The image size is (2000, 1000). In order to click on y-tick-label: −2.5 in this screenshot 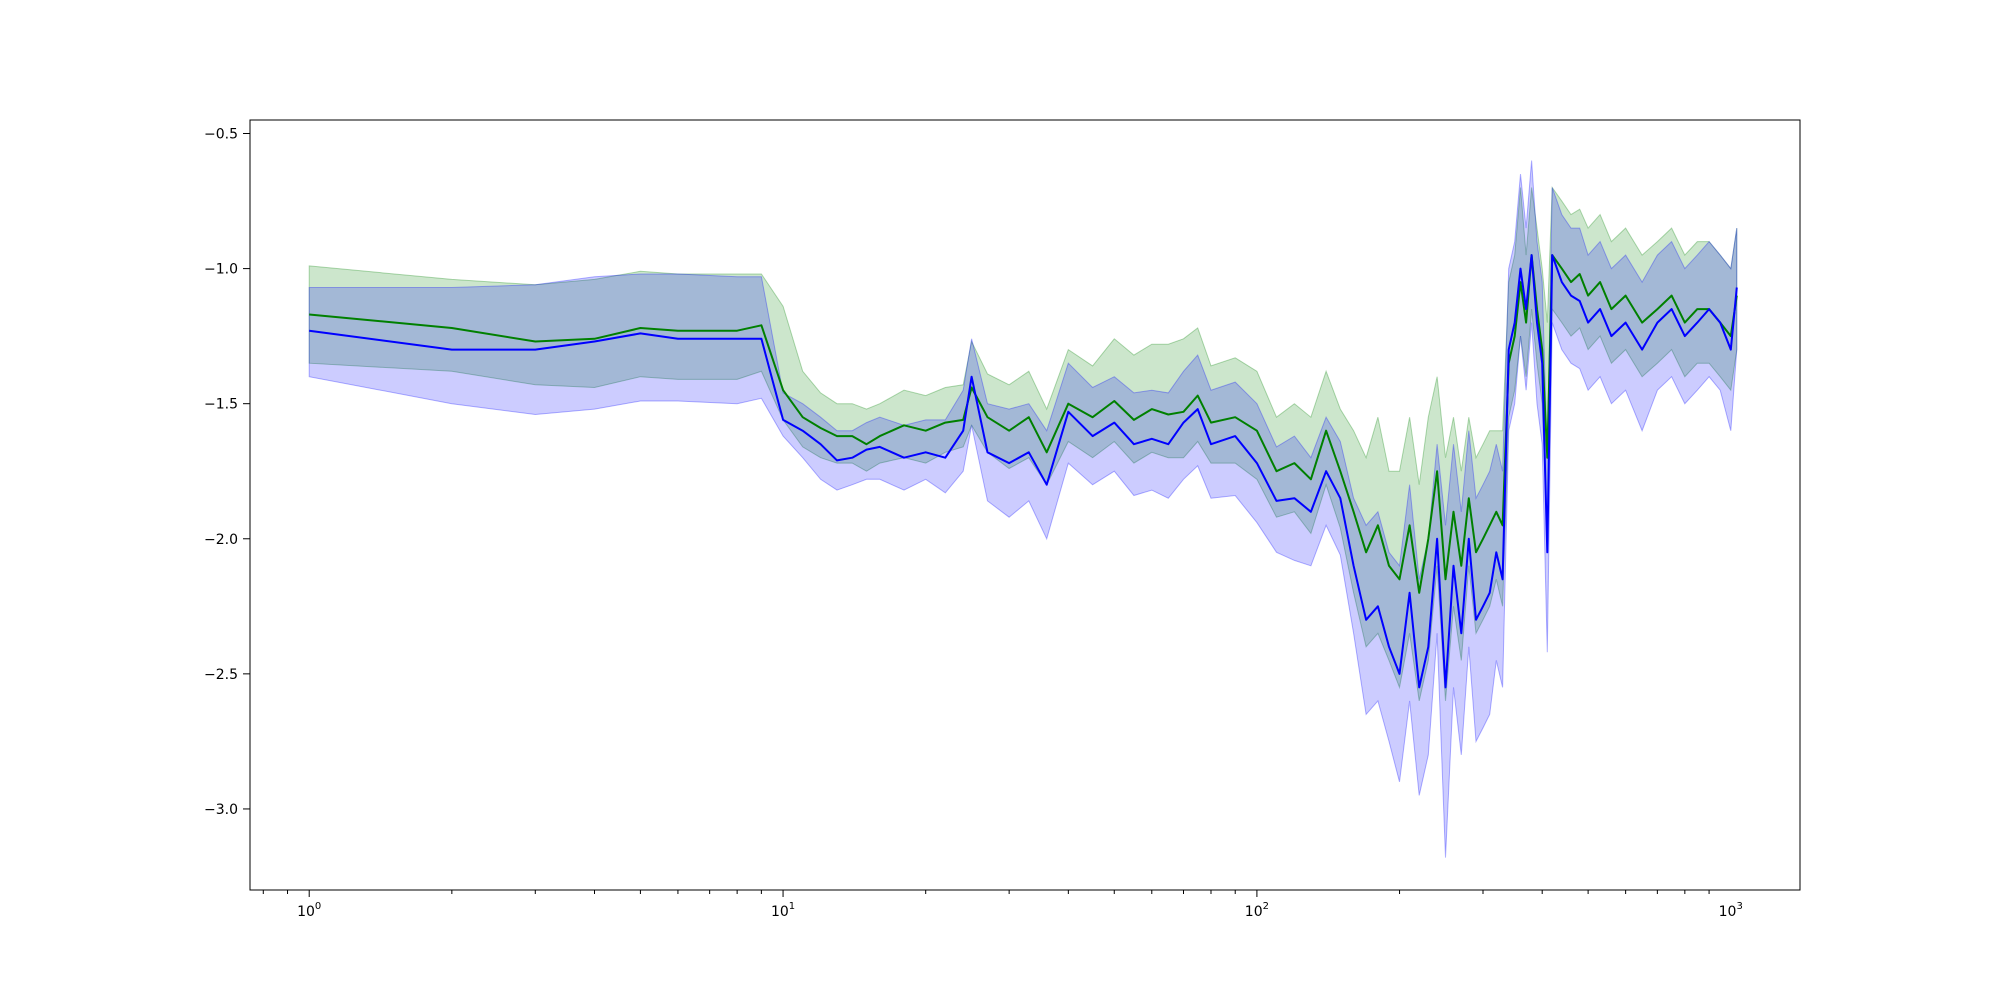, I will do `click(221, 675)`.